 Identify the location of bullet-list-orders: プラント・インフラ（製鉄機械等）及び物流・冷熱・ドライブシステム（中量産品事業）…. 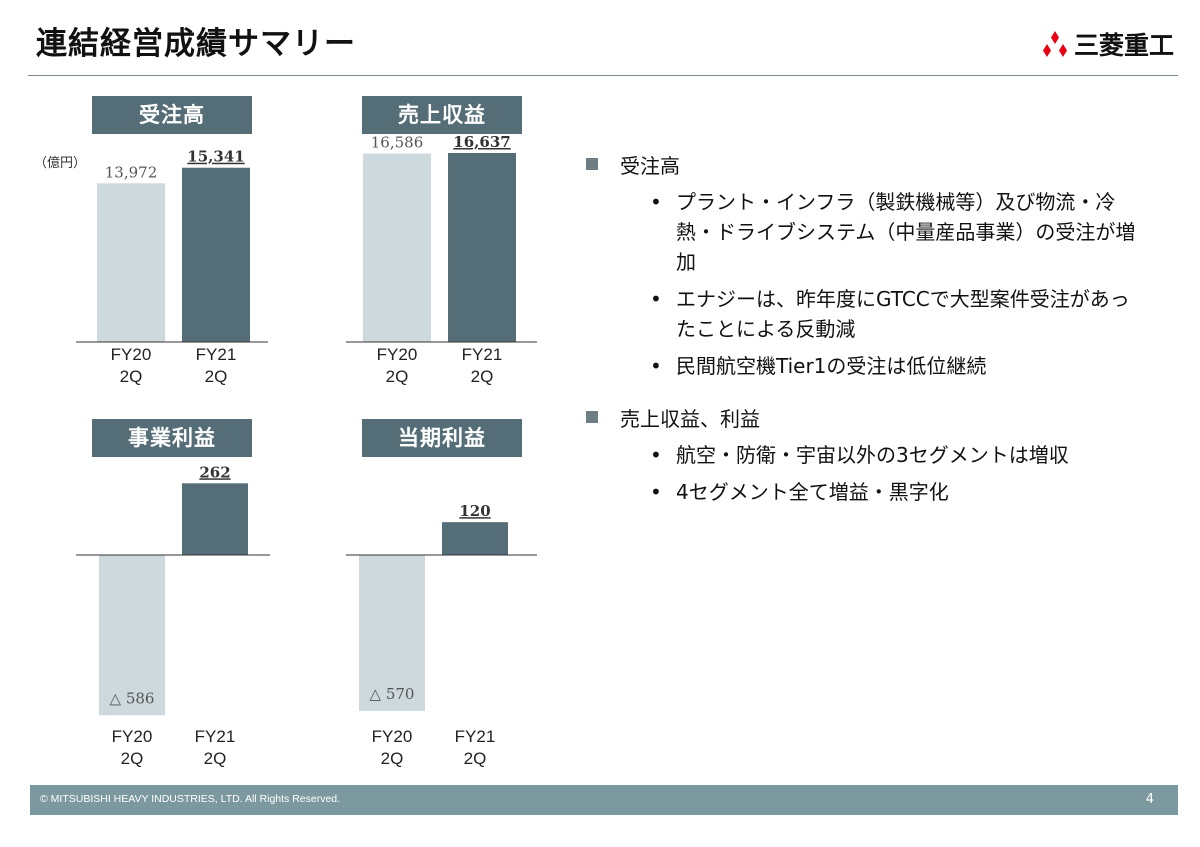
(880, 284).